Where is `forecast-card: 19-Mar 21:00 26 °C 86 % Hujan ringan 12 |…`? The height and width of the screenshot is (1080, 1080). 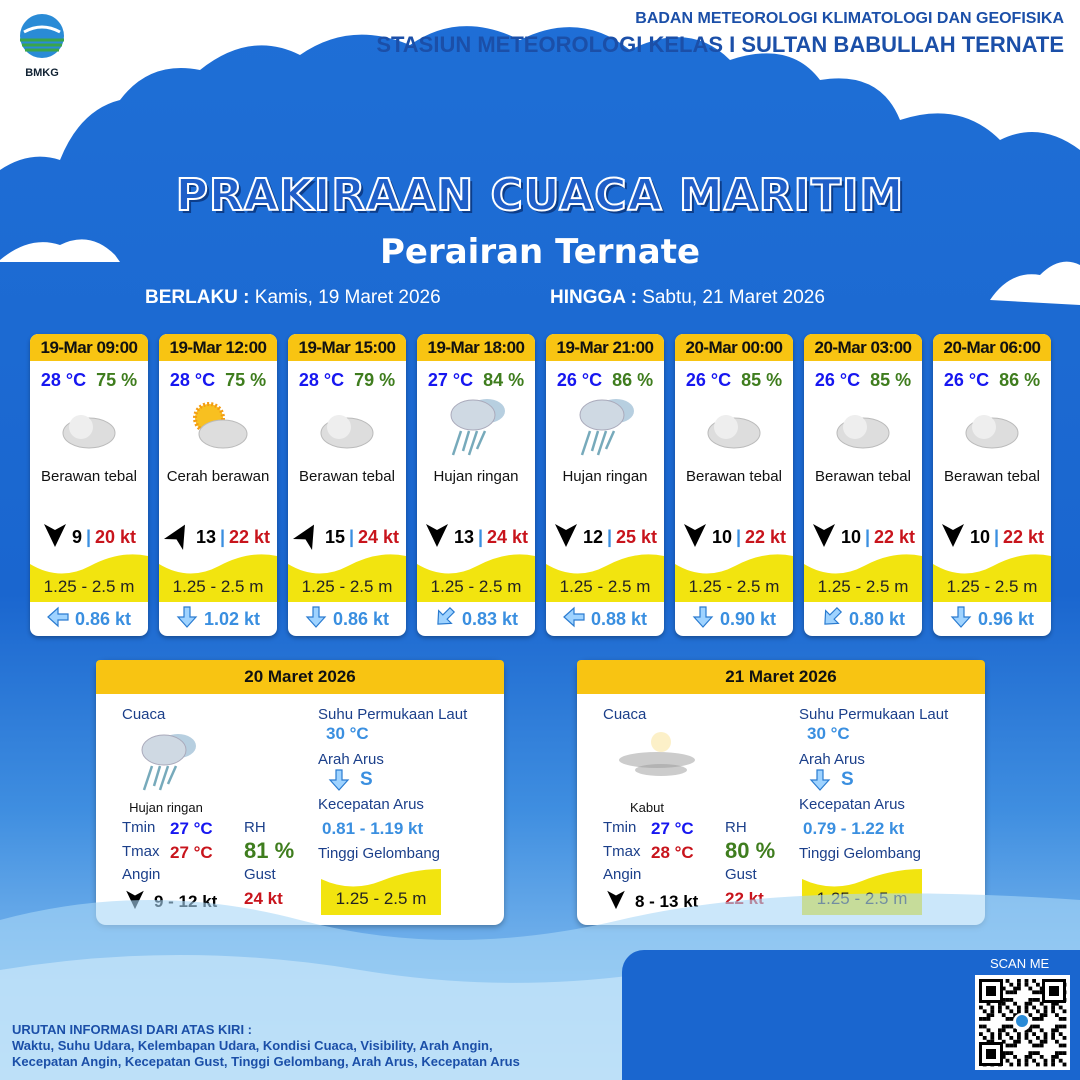
forecast-card: 19-Mar 21:00 26 °C 86 % Hujan ringan 12 |… is located at coordinates (605, 485).